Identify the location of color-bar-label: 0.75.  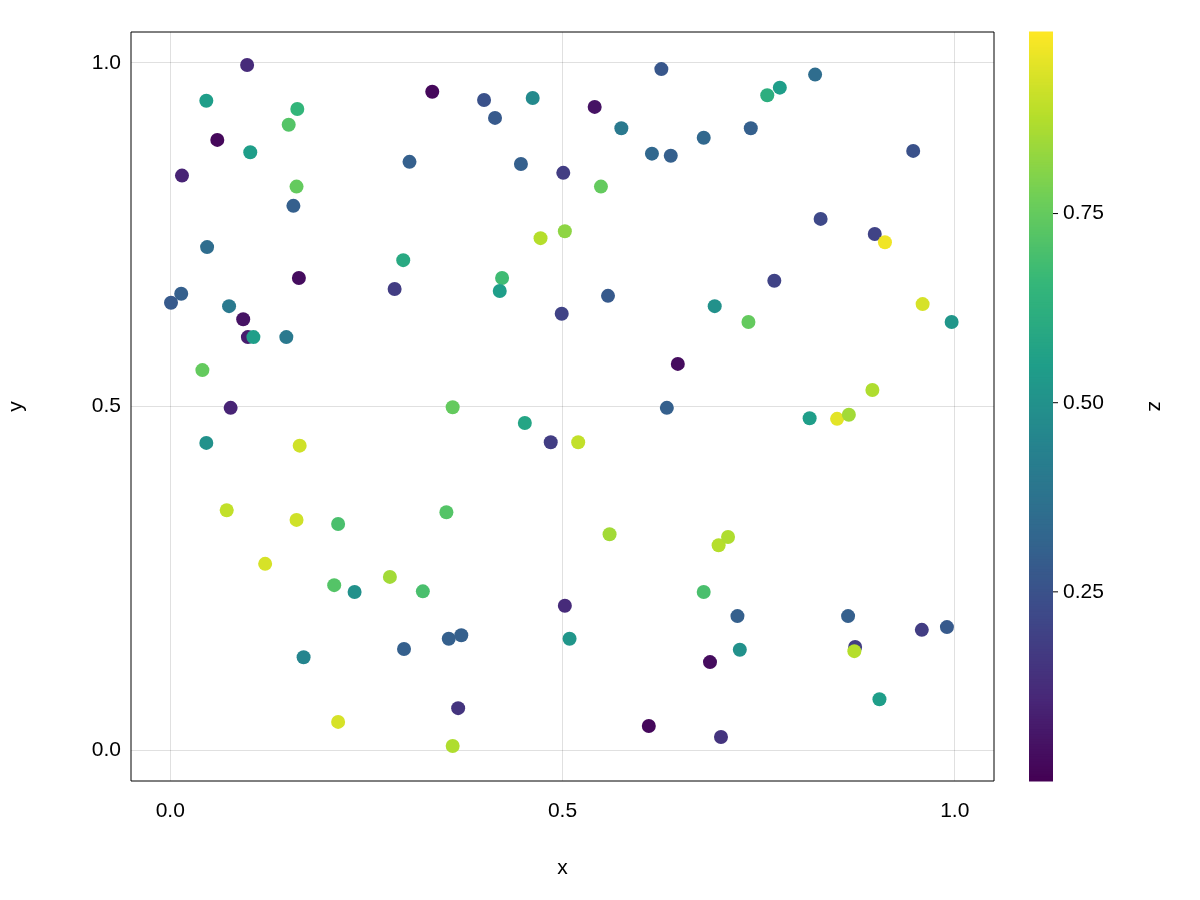
(1083, 212).